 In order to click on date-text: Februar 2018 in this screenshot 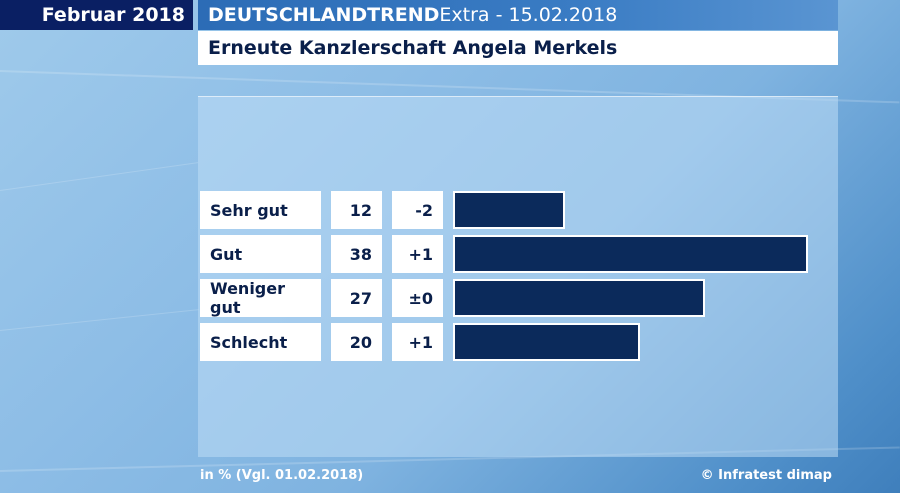, I will do `click(113, 15)`.